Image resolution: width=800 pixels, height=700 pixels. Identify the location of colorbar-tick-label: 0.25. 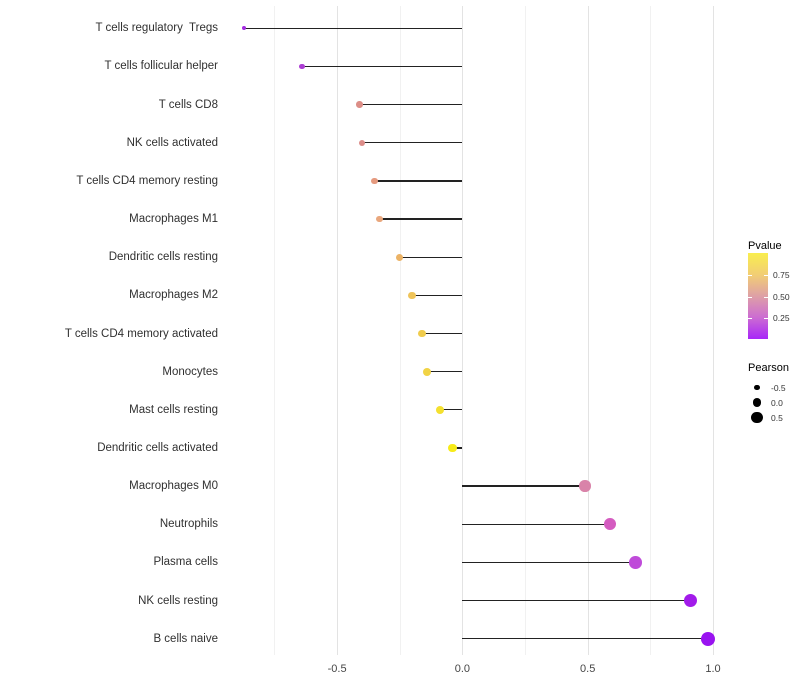
(781, 318).